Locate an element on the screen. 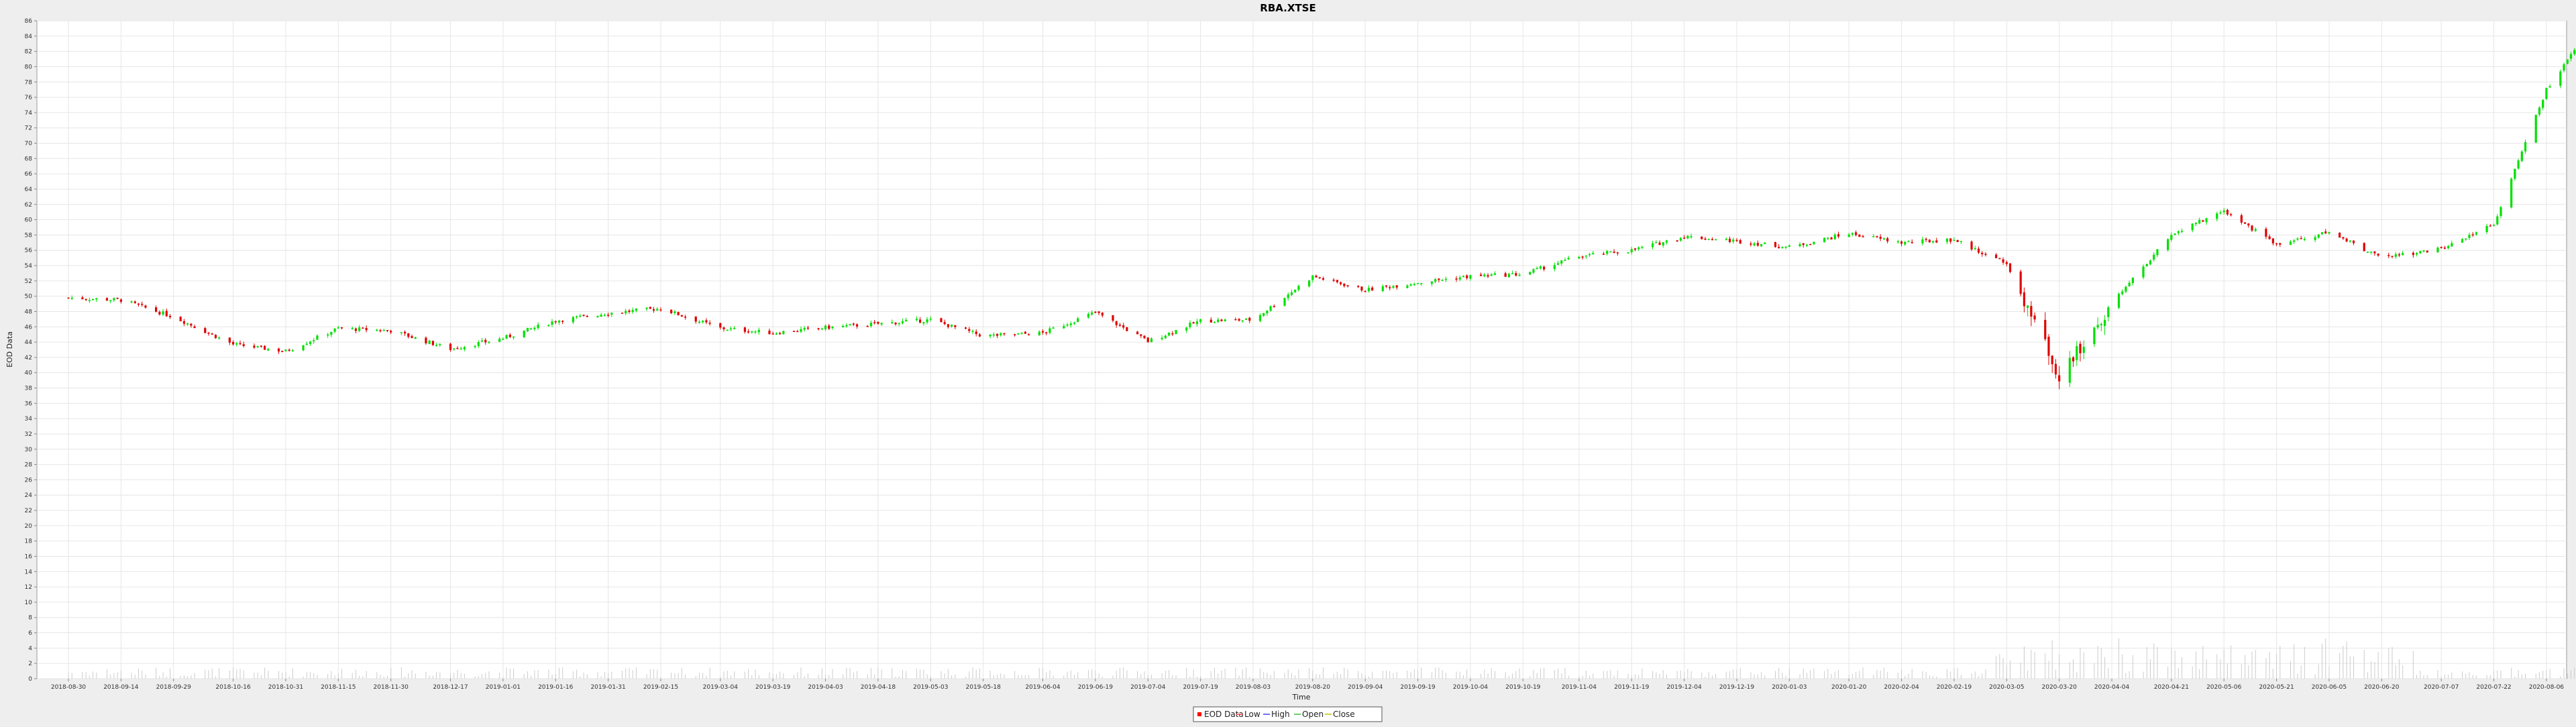 Image resolution: width=2576 pixels, height=727 pixels. y-tick-label: 86 is located at coordinates (29, 21).